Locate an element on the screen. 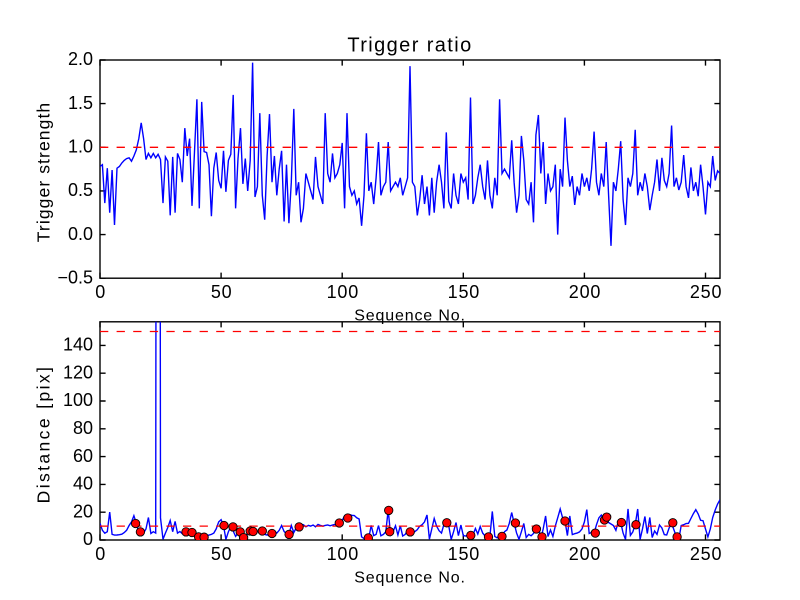 This screenshot has width=800, height=600. svg-text: 1.5 is located at coordinates (80, 103).